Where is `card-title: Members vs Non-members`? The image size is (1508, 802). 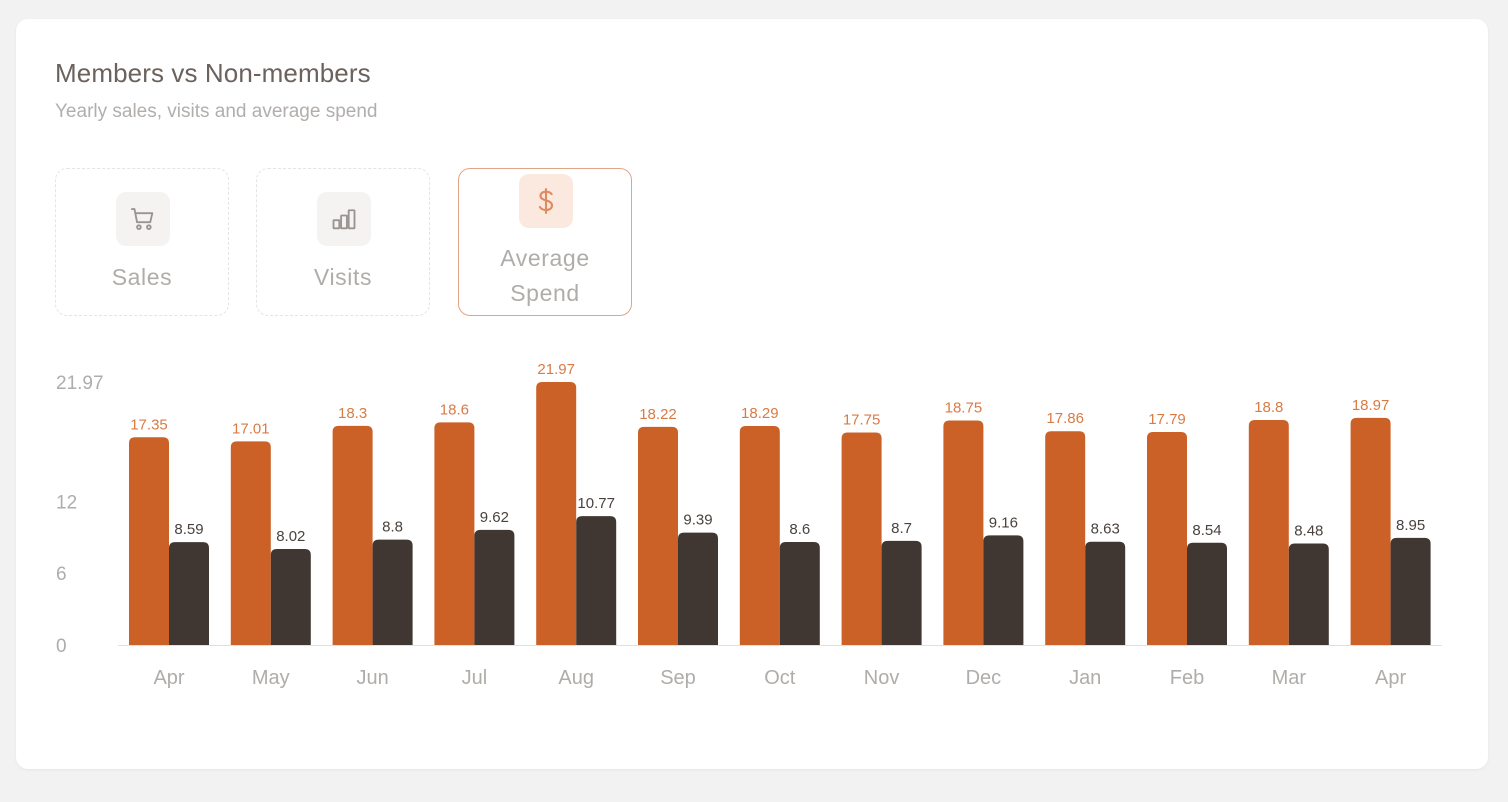 card-title: Members vs Non-members is located at coordinates (213, 73).